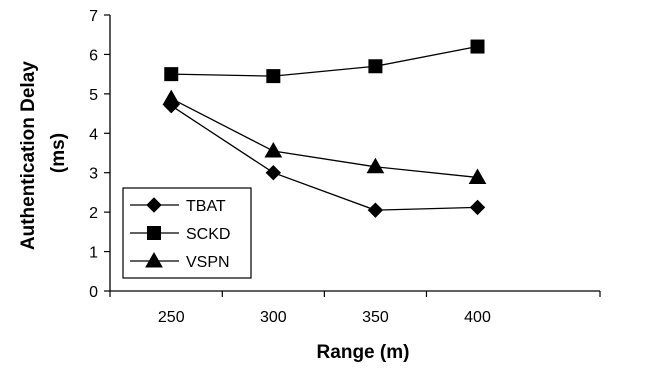 The height and width of the screenshot is (368, 657). I want to click on series-vspn, so click(324, 136).